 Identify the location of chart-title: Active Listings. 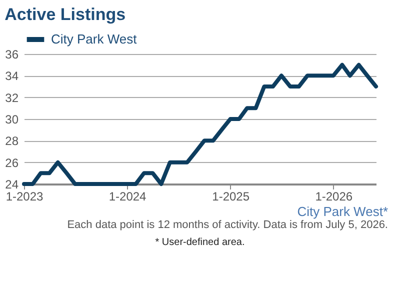
(65, 14).